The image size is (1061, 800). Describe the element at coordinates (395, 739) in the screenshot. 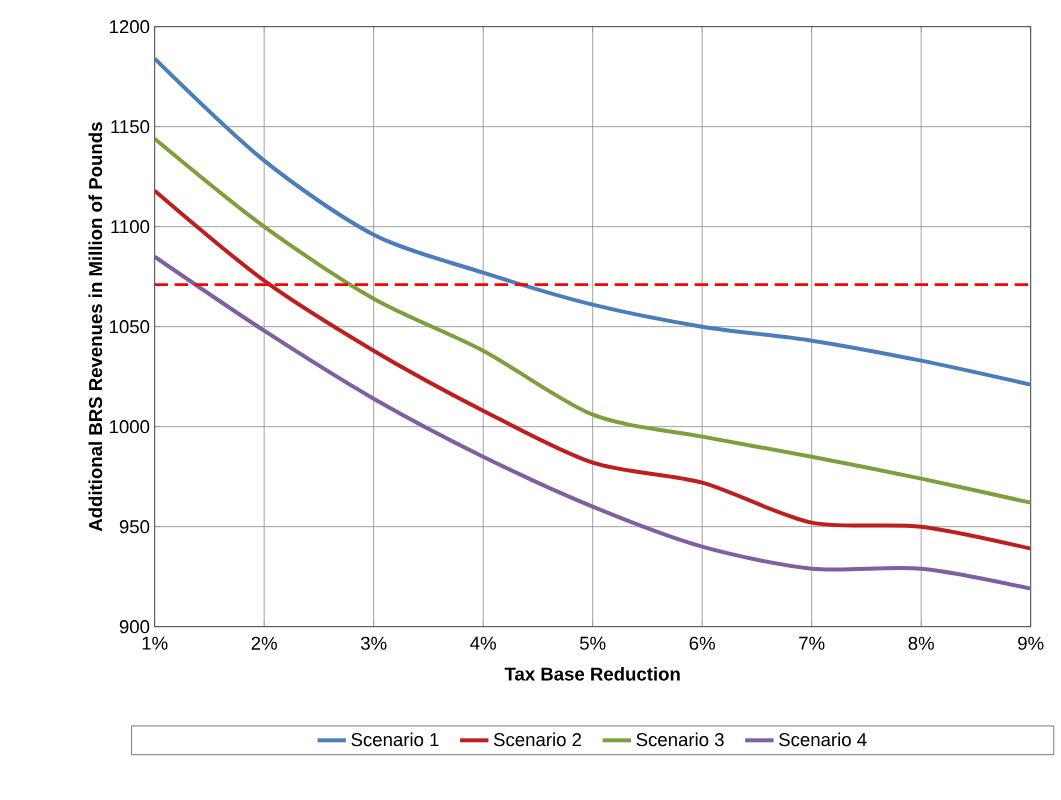

I see `legend-label: Scenario 1` at that location.